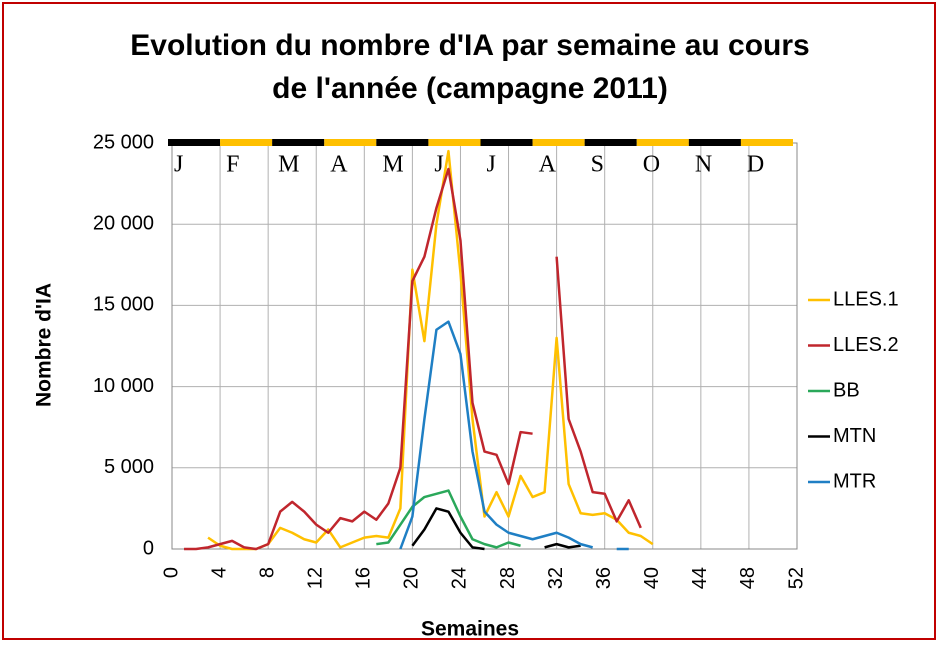  Describe the element at coordinates (412, 578) in the screenshot. I see `x-tick-label: 20` at that location.